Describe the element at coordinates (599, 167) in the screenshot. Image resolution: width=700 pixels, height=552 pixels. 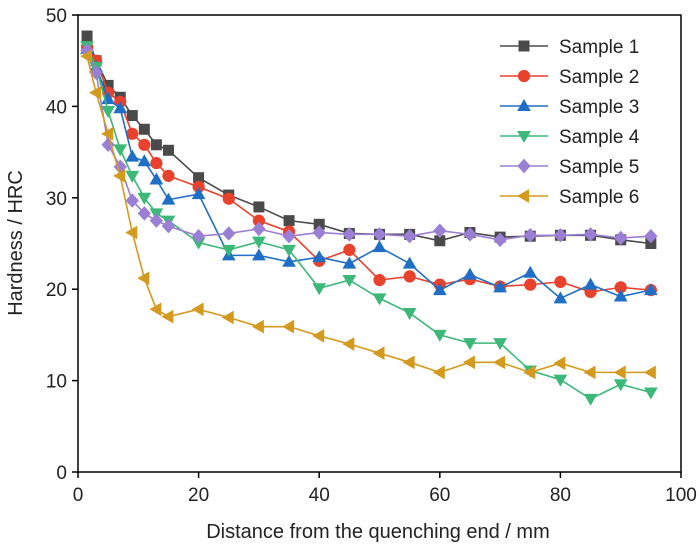
I see `legend-label: Sample 5` at that location.